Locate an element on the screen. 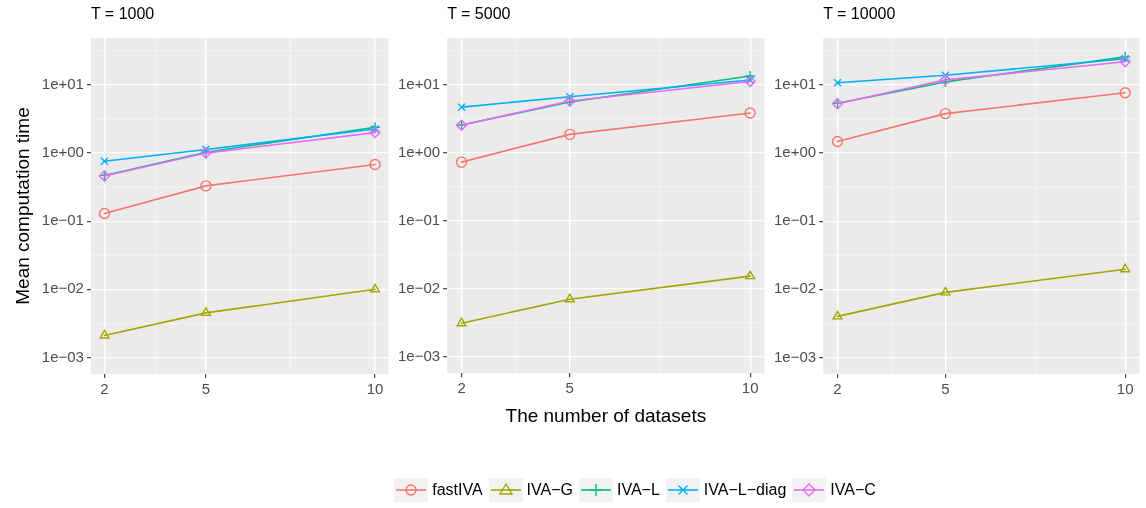  chart-title: T = 5000 is located at coordinates (479, 13).